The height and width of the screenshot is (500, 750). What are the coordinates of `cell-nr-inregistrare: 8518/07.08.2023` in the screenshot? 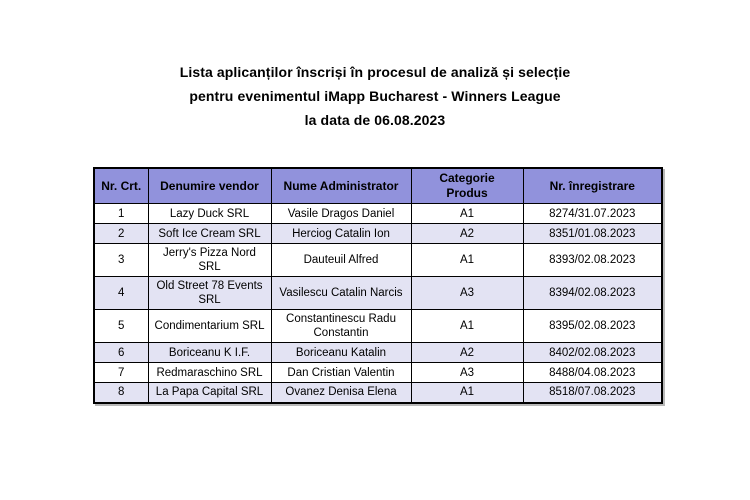 It's located at (592, 392).